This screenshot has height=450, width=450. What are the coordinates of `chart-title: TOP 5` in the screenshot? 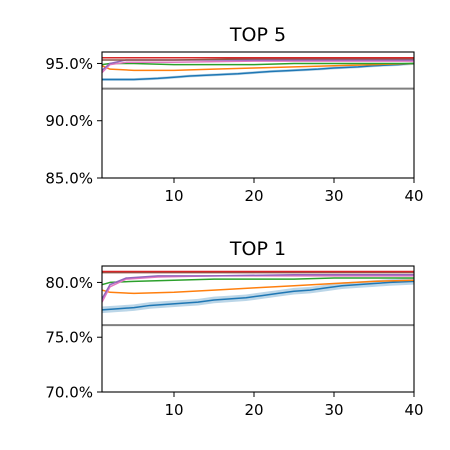 It's located at (257, 35).